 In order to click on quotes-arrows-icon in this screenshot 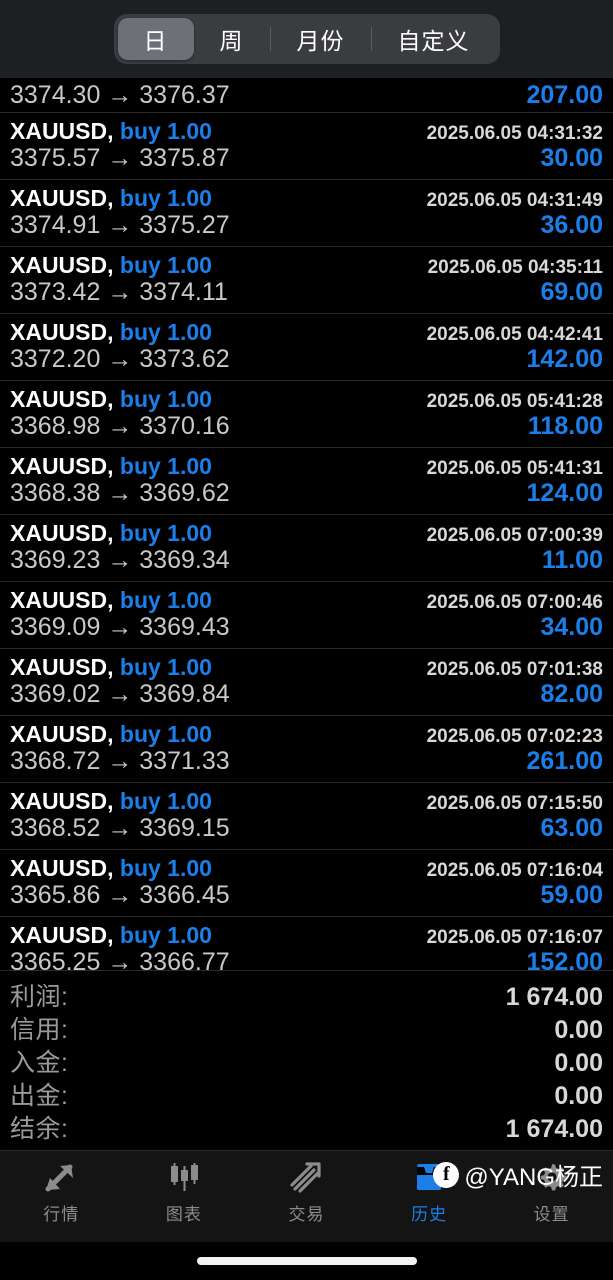, I will do `click(61, 1177)`.